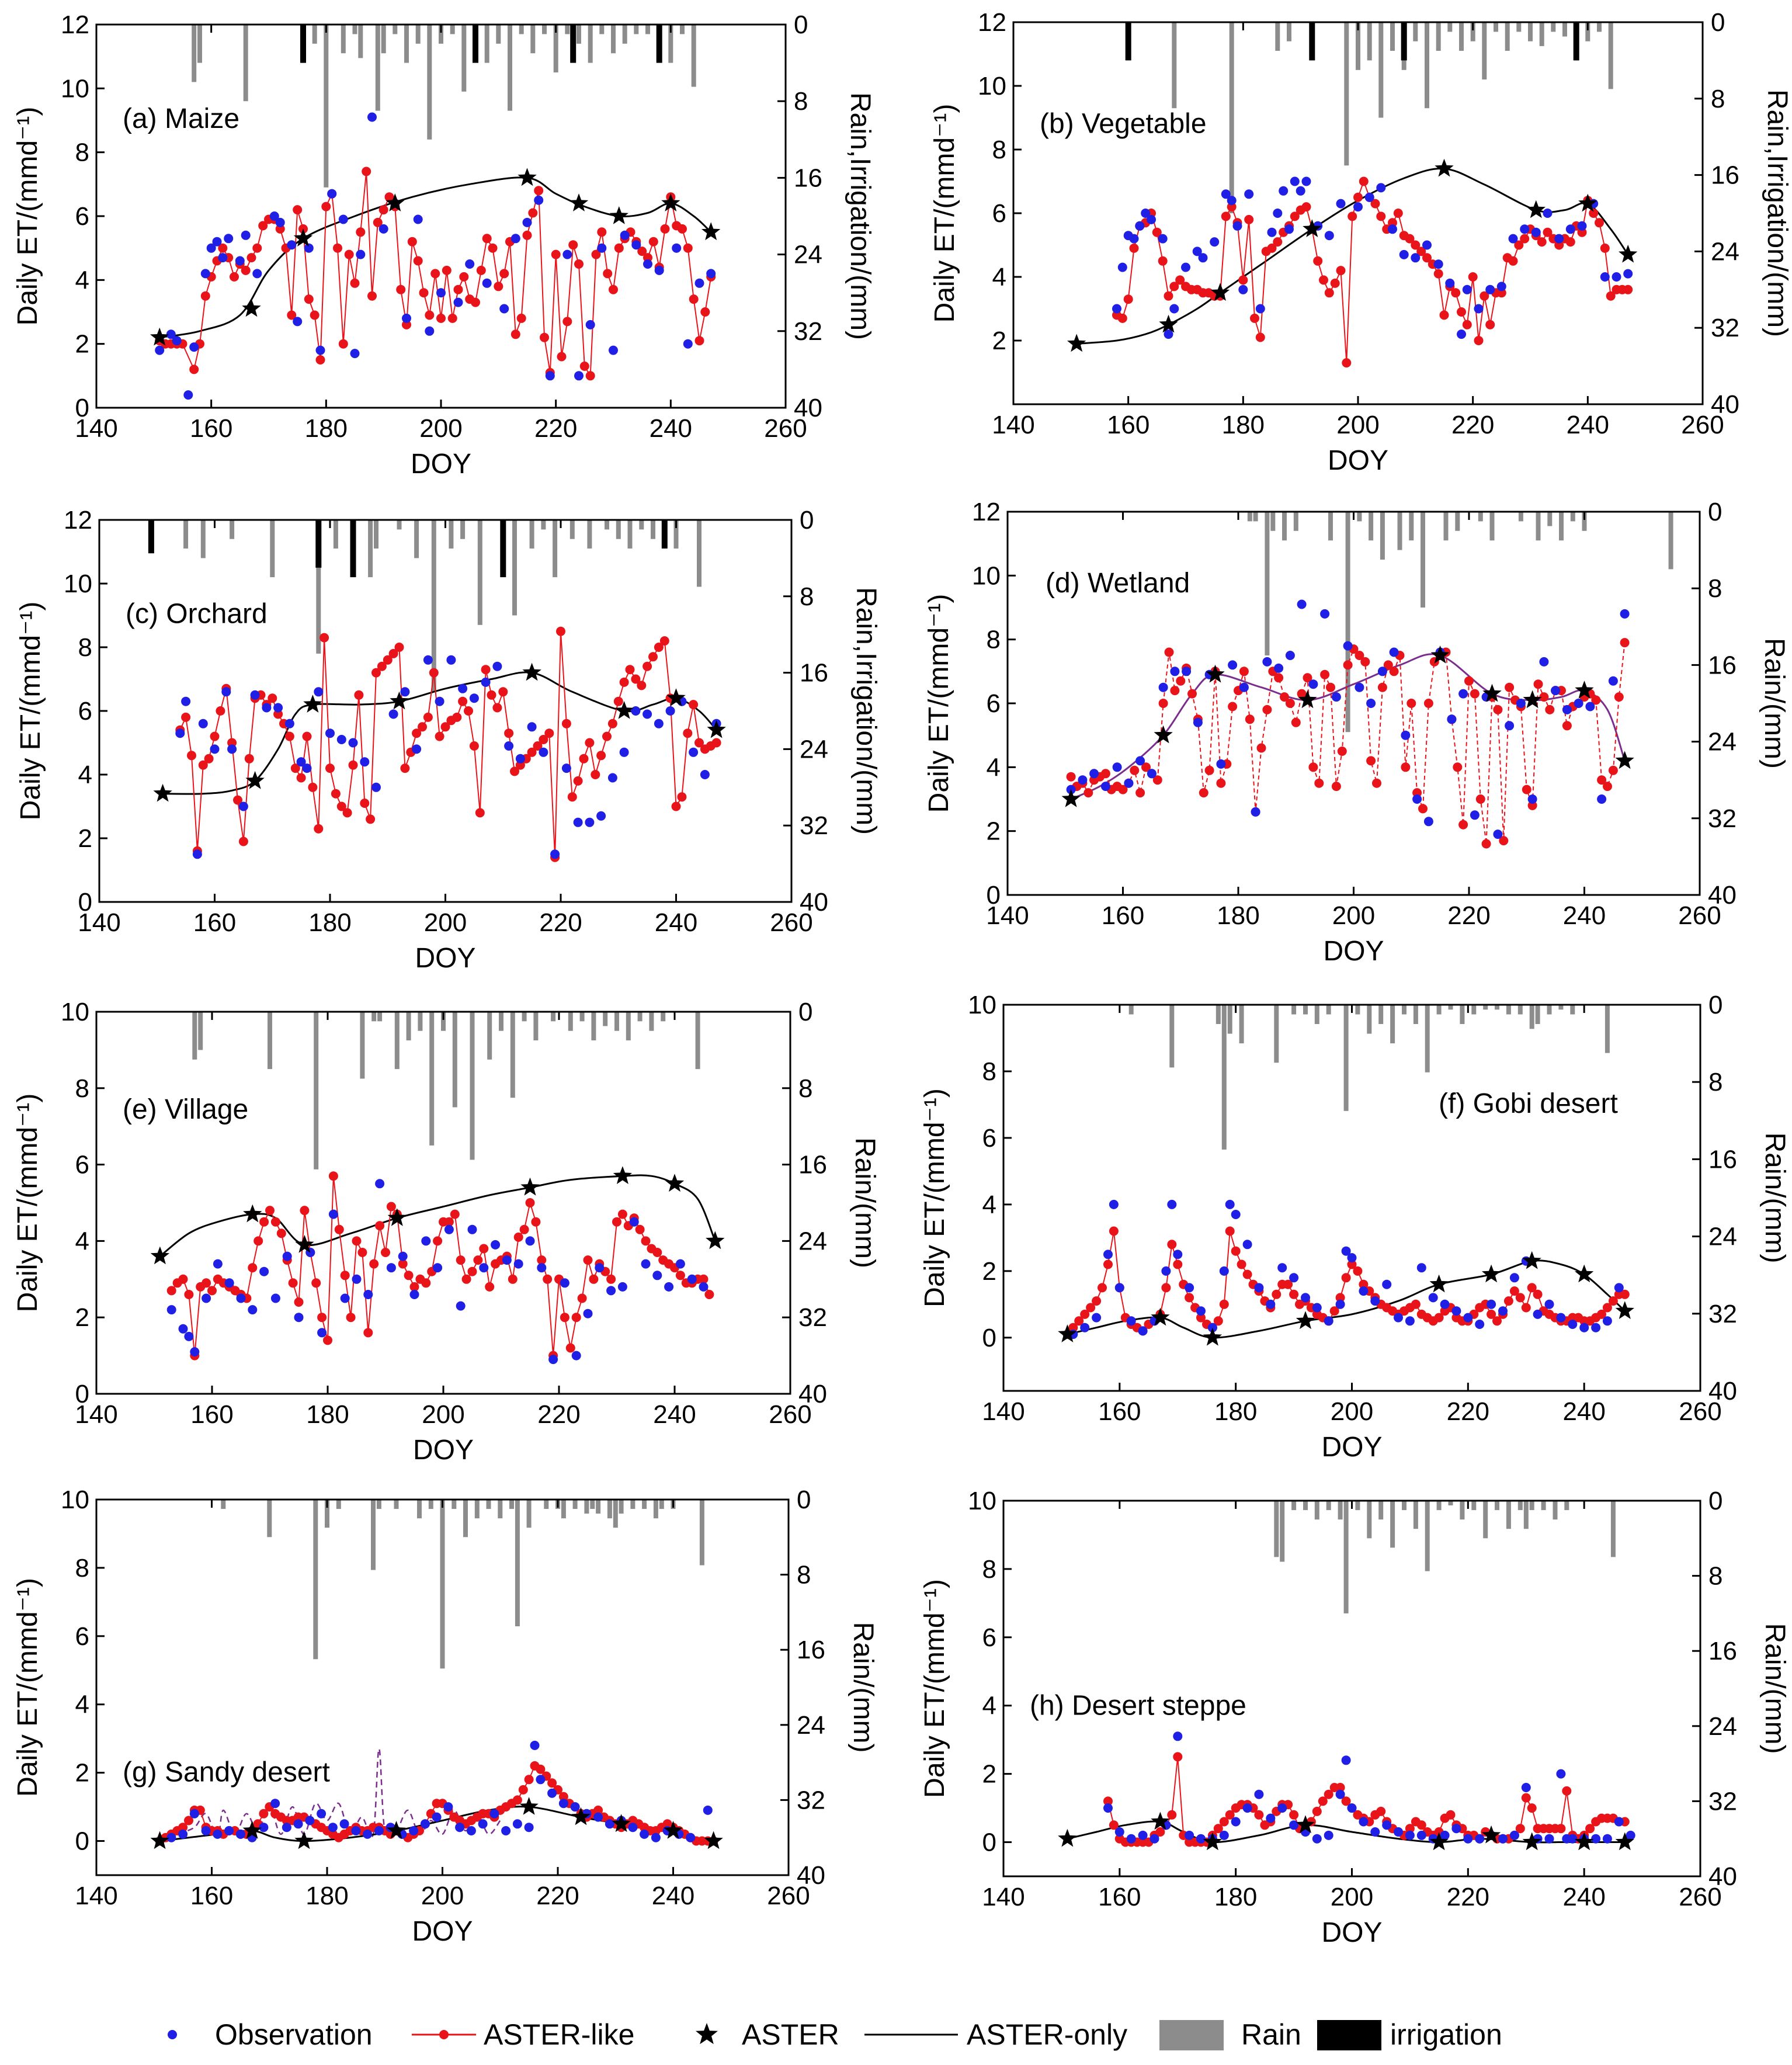 The image size is (1792, 2065). I want to click on x-tick-label: 160, so click(1123, 915).